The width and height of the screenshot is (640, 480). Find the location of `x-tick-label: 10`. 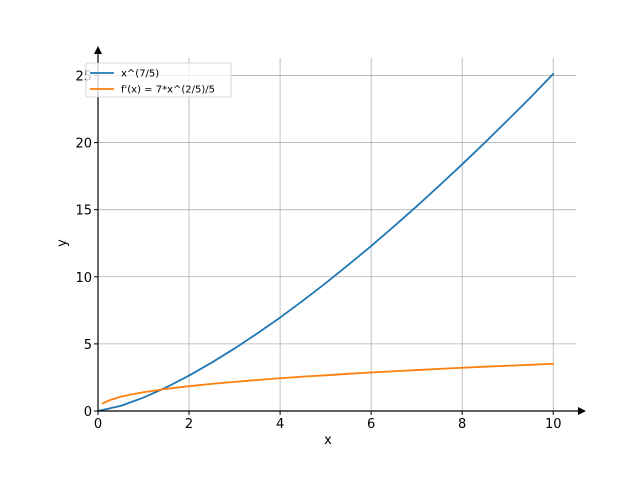

x-tick-label: 10 is located at coordinates (553, 424).